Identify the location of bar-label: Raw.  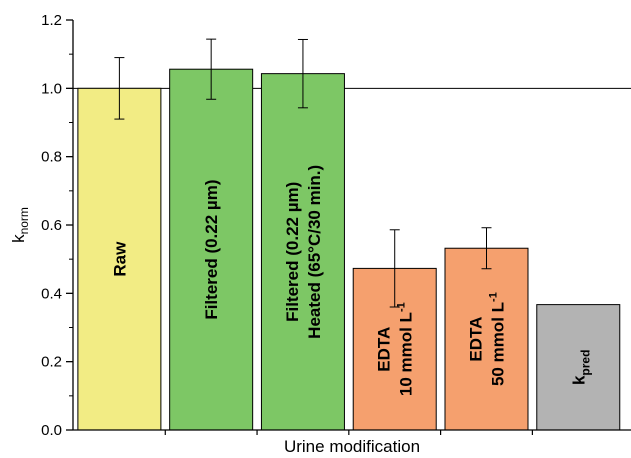
(119, 259).